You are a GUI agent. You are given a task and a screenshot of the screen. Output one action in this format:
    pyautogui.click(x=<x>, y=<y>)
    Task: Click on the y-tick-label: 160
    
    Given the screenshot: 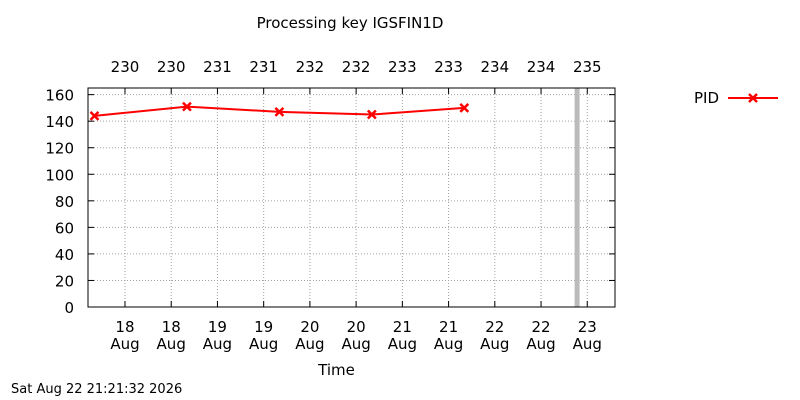 What is the action you would take?
    pyautogui.click(x=59, y=96)
    